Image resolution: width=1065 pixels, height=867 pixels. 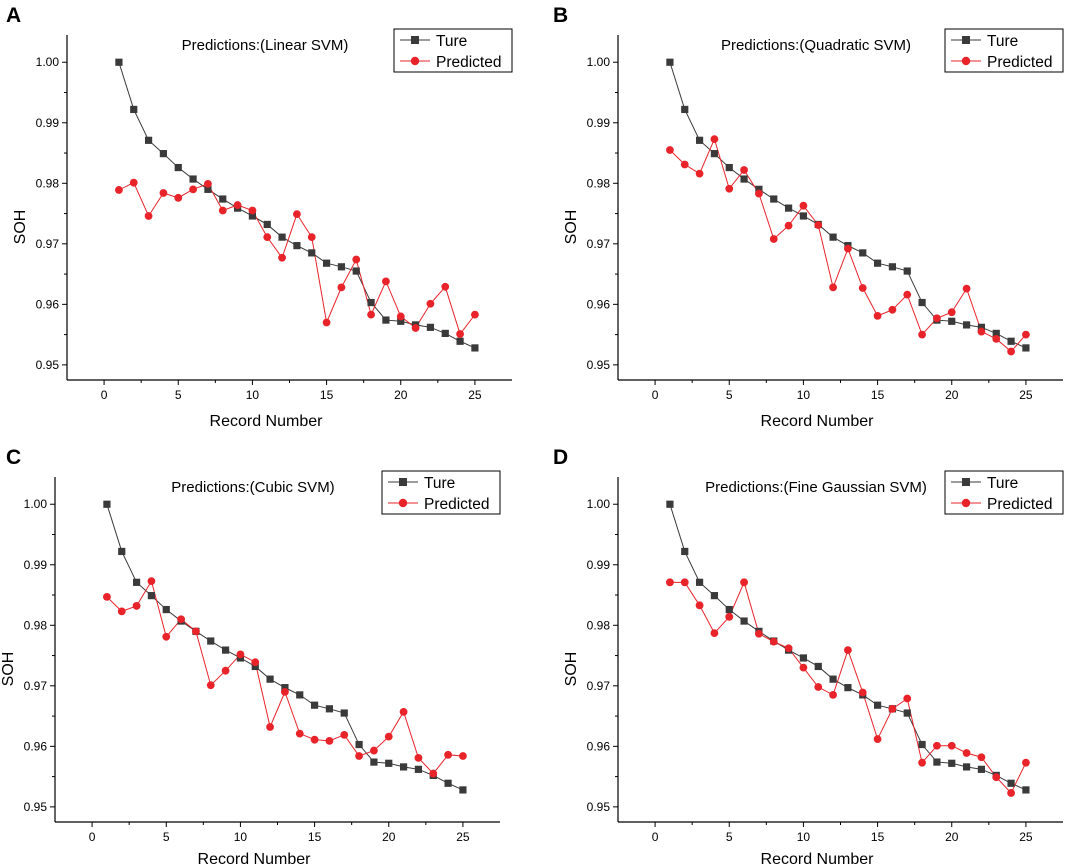 What do you see at coordinates (36, 686) in the screenshot?
I see `y-tick-label: 0.97` at bounding box center [36, 686].